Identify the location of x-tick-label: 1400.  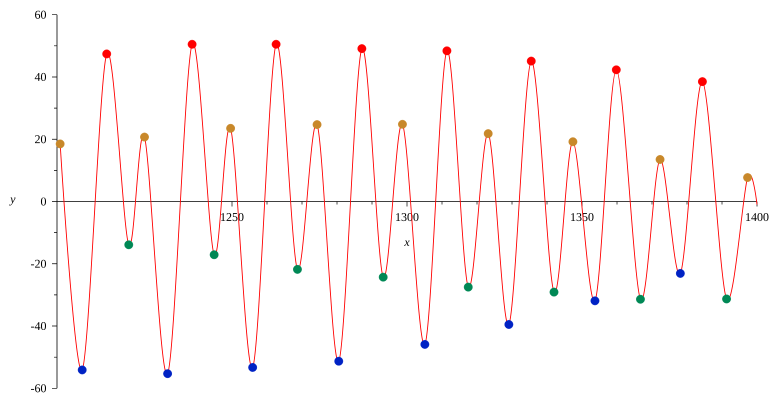
(757, 217).